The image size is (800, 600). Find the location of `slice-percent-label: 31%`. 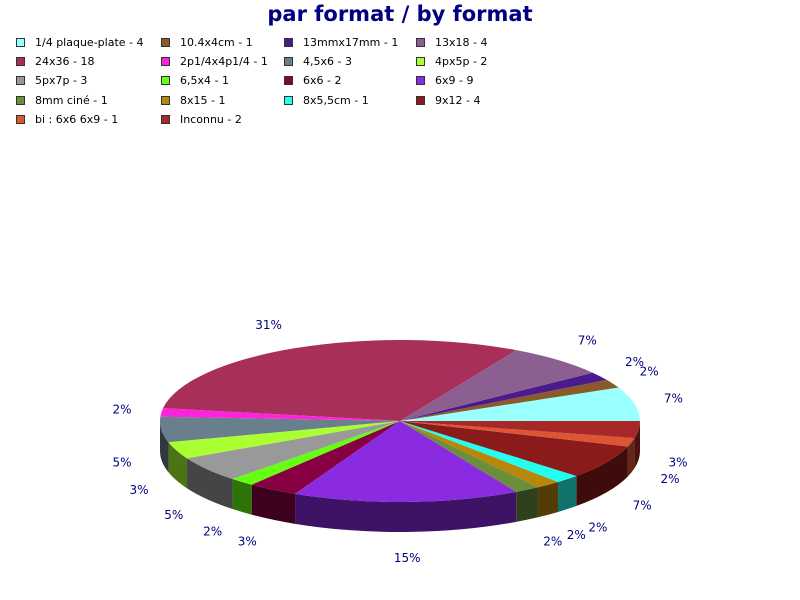

slice-percent-label: 31% is located at coordinates (268, 325).